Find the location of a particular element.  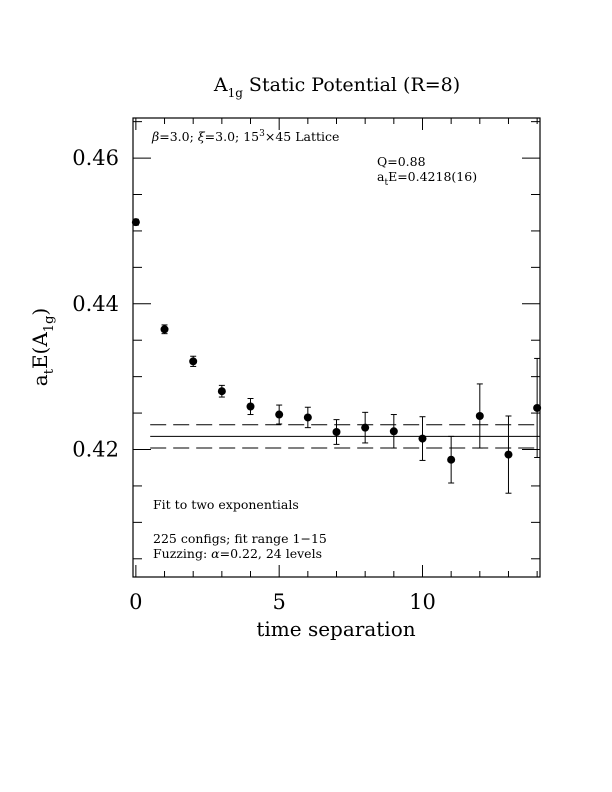

configs-annotation: 225 configs; fit range 1−15 is located at coordinates (240, 538).